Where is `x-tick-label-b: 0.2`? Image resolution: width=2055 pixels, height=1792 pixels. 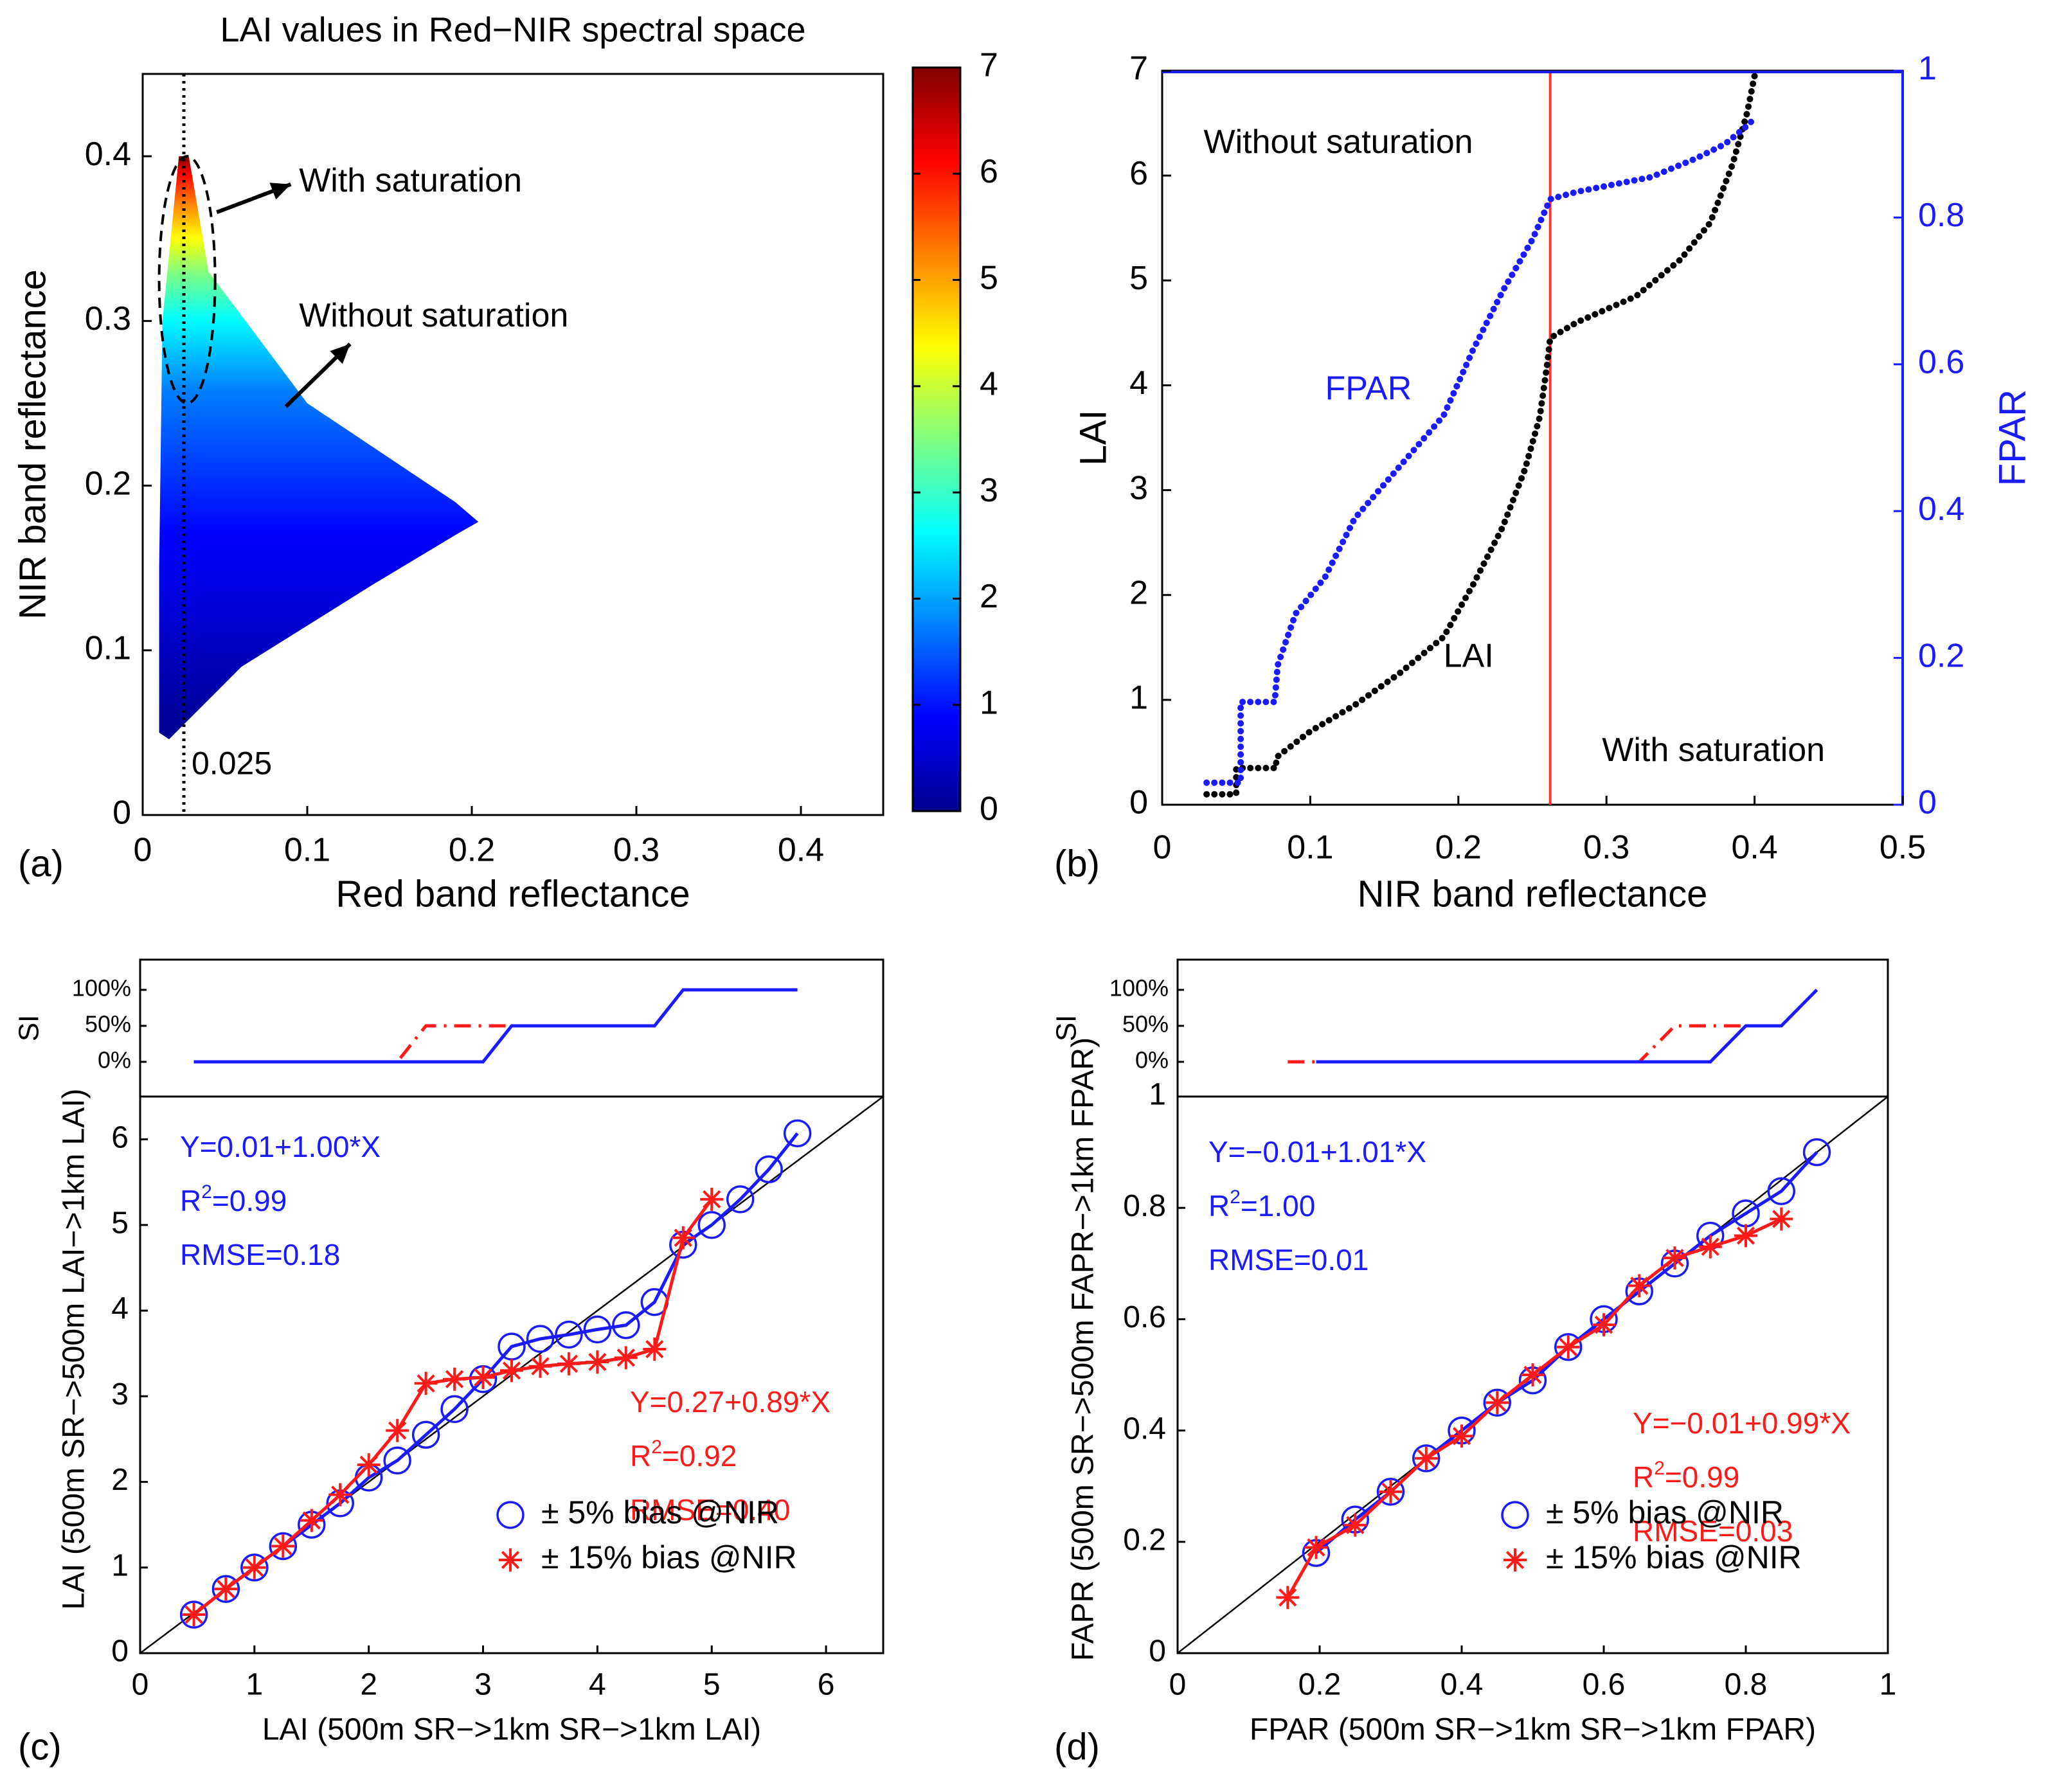 x-tick-label-b: 0.2 is located at coordinates (1458, 847).